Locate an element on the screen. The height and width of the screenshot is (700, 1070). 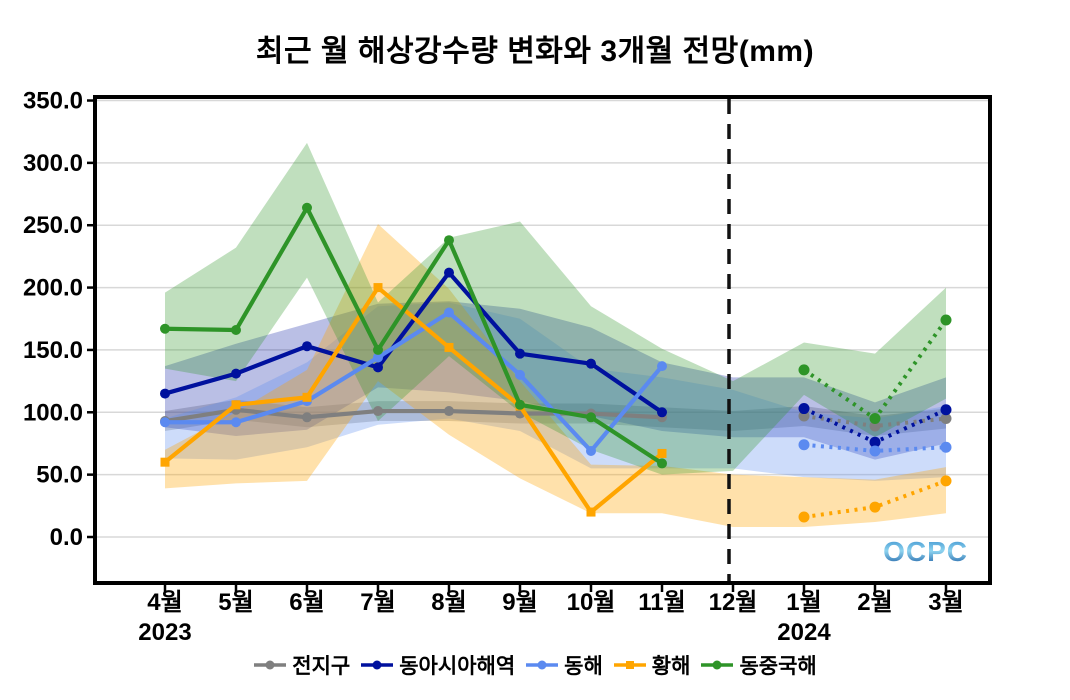
x-tick-label: 12월 is located at coordinates (733, 602).